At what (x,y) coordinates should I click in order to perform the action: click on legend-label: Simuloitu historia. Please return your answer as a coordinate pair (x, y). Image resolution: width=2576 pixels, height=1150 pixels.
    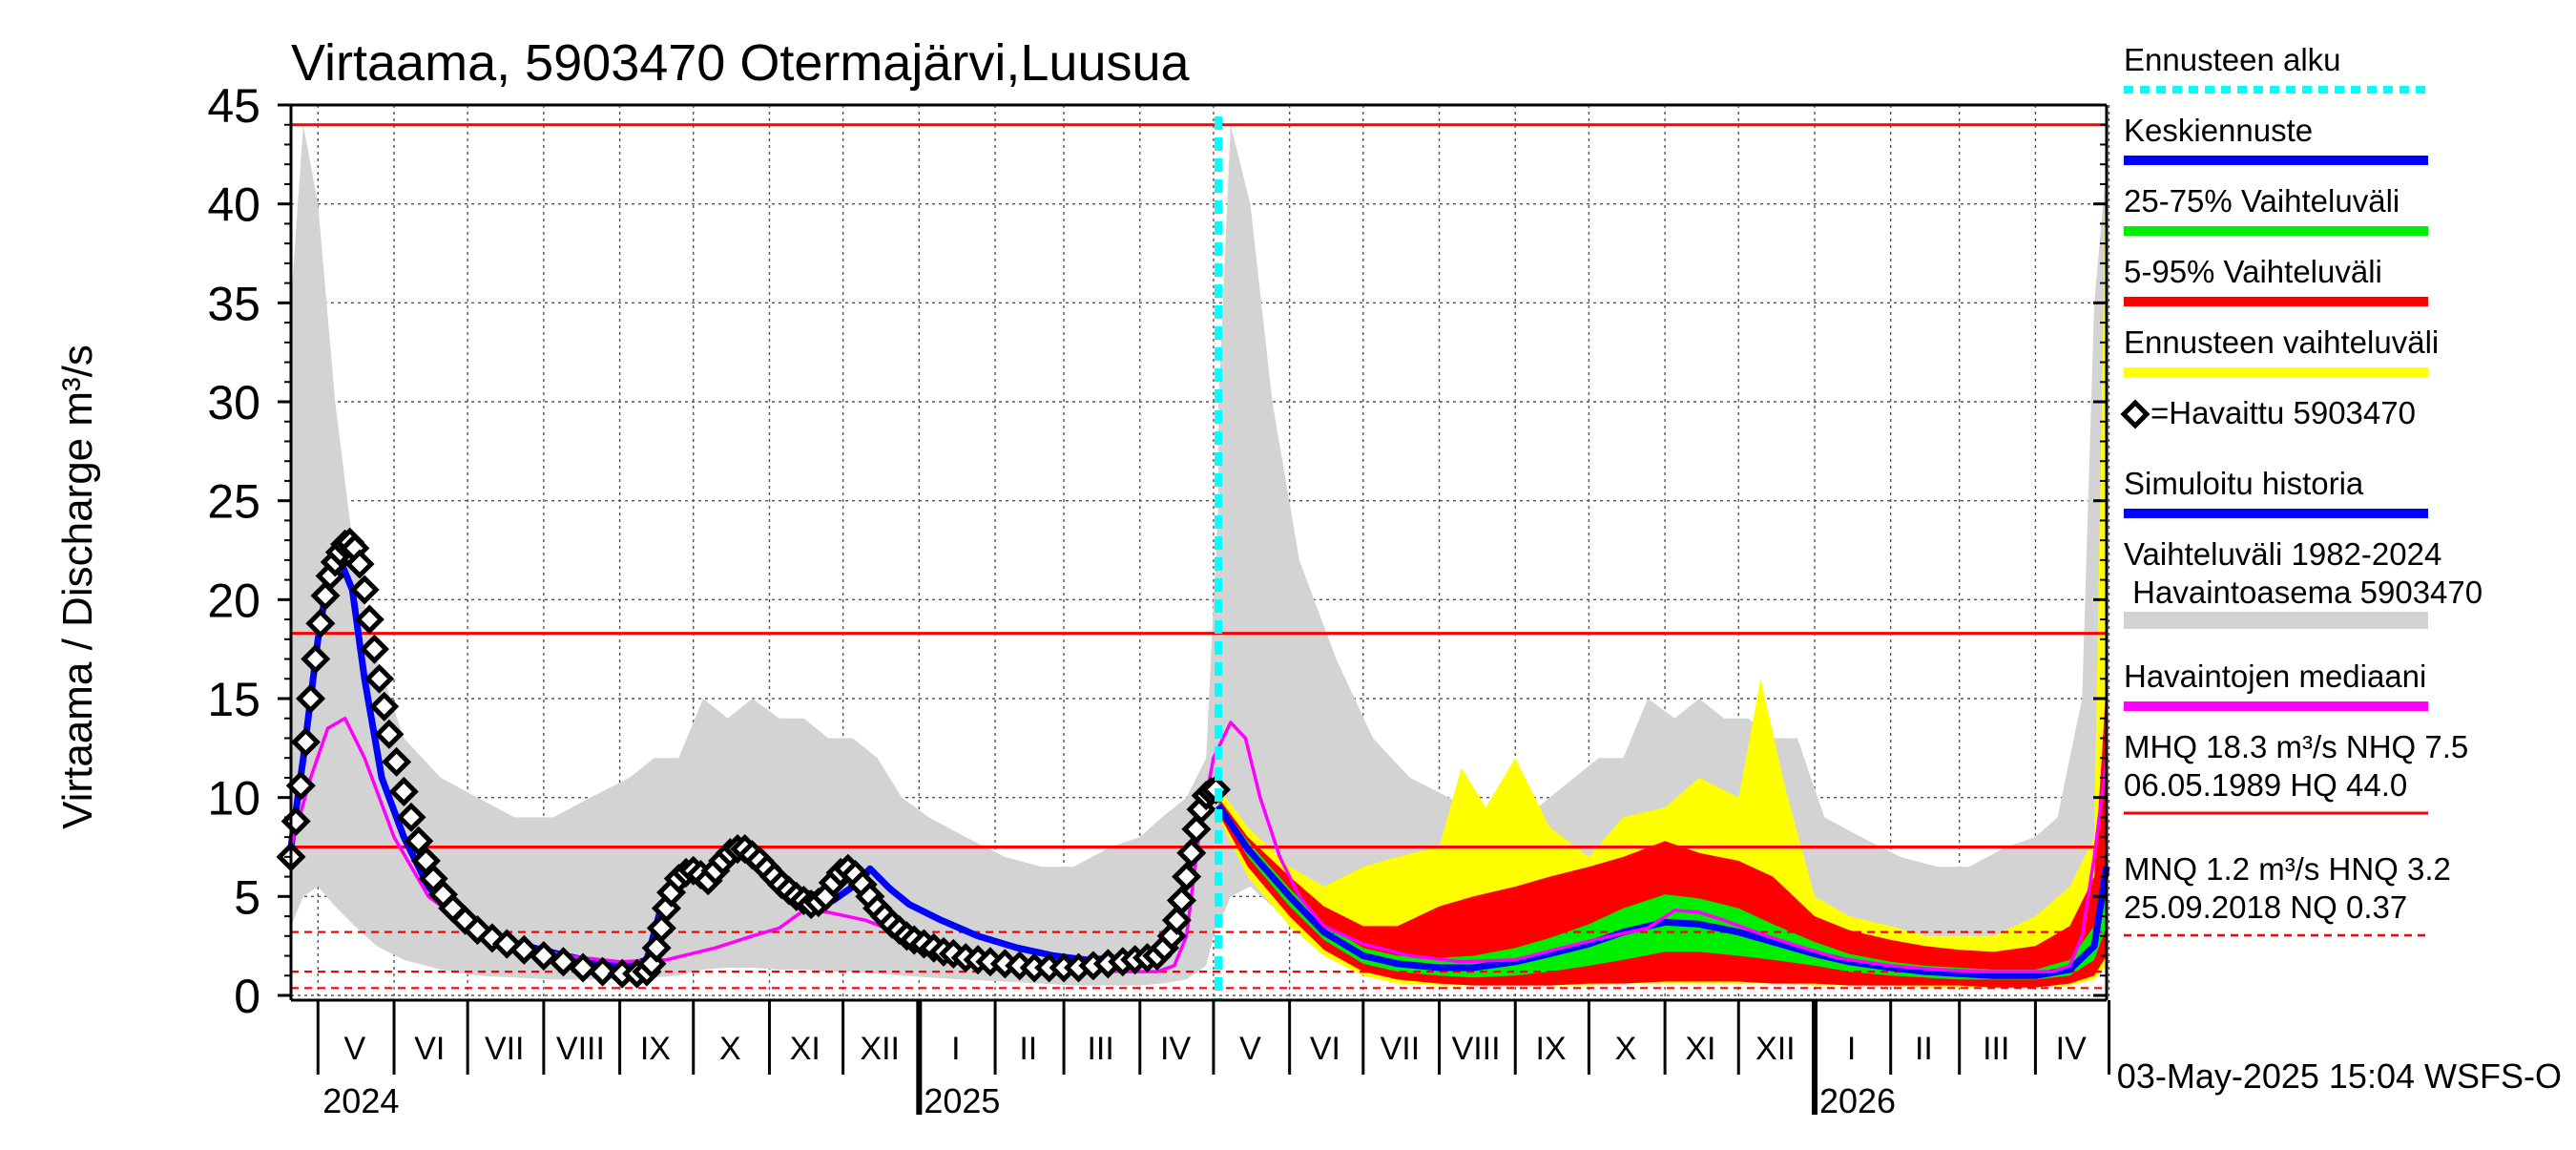
    Looking at the image, I should click on (2244, 483).